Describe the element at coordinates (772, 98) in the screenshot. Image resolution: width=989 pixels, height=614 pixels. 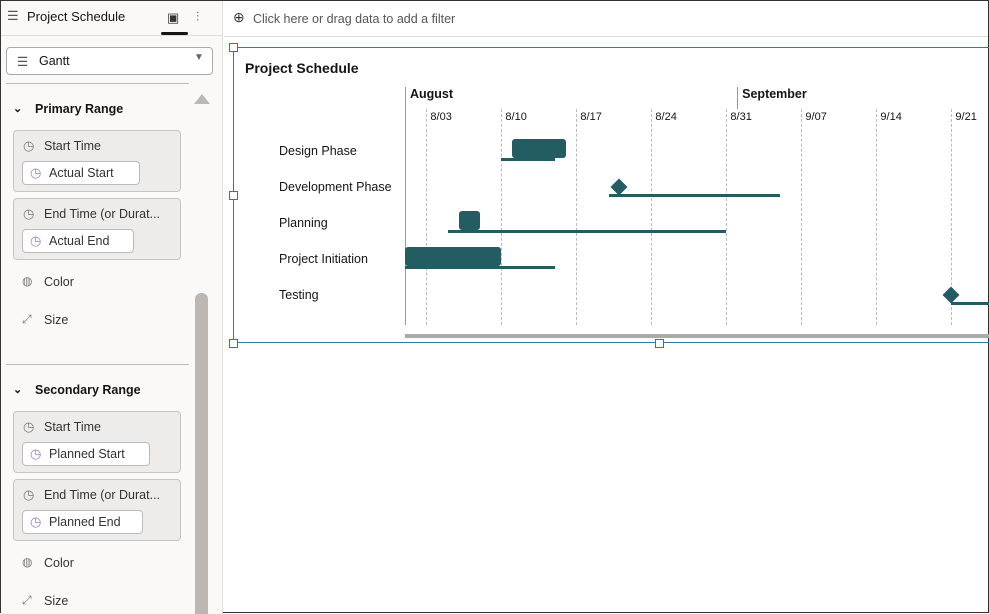
I see `month-label: September` at that location.